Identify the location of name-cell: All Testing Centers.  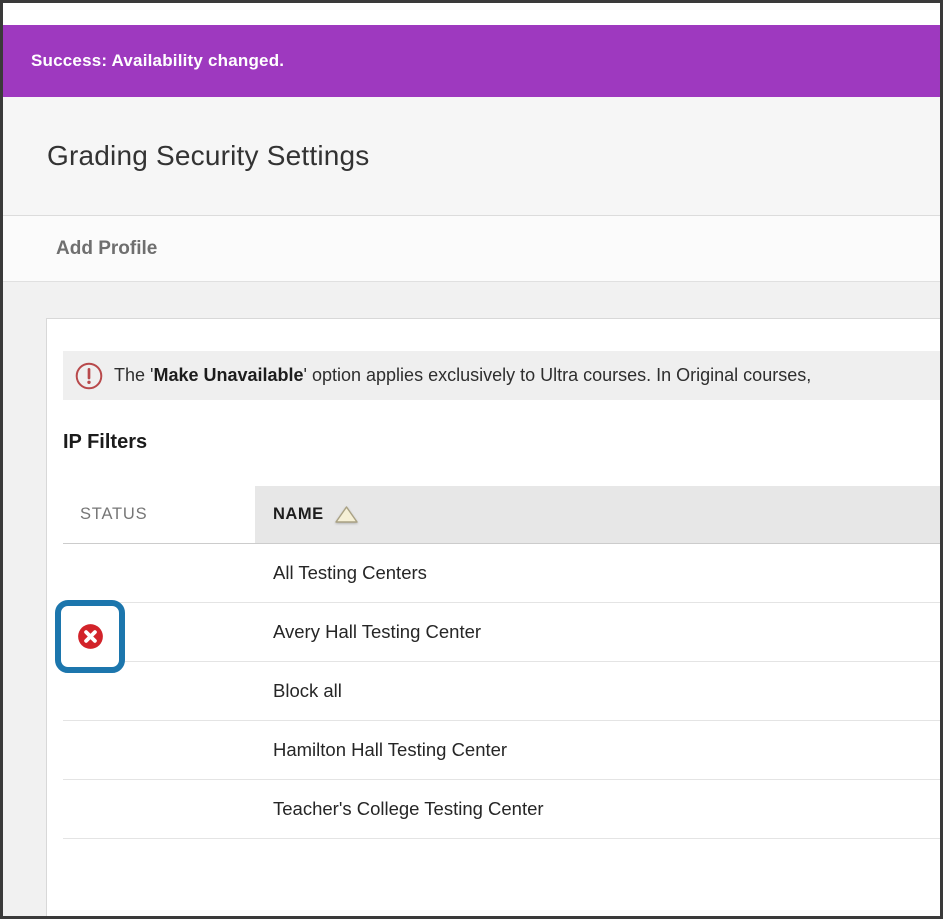
(350, 572).